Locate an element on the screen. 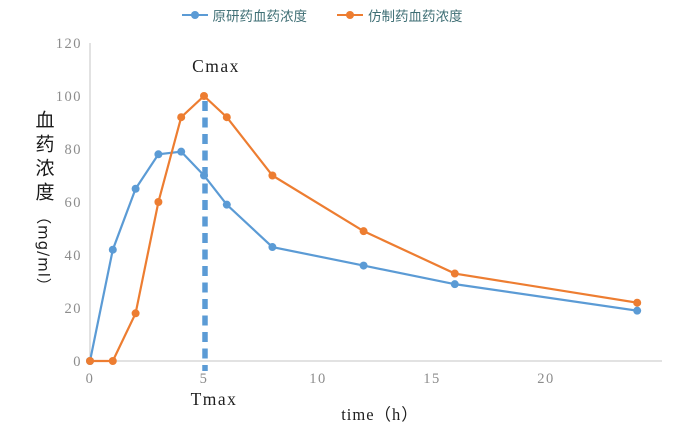 The height and width of the screenshot is (435, 676). legend-item-generic: 仿制药血药浓度 is located at coordinates (400, 15).